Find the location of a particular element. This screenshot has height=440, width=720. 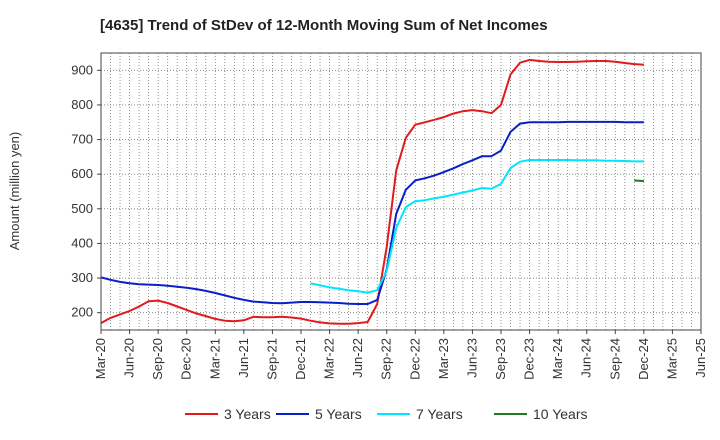

y-tick-label: 400 is located at coordinates (82, 242).